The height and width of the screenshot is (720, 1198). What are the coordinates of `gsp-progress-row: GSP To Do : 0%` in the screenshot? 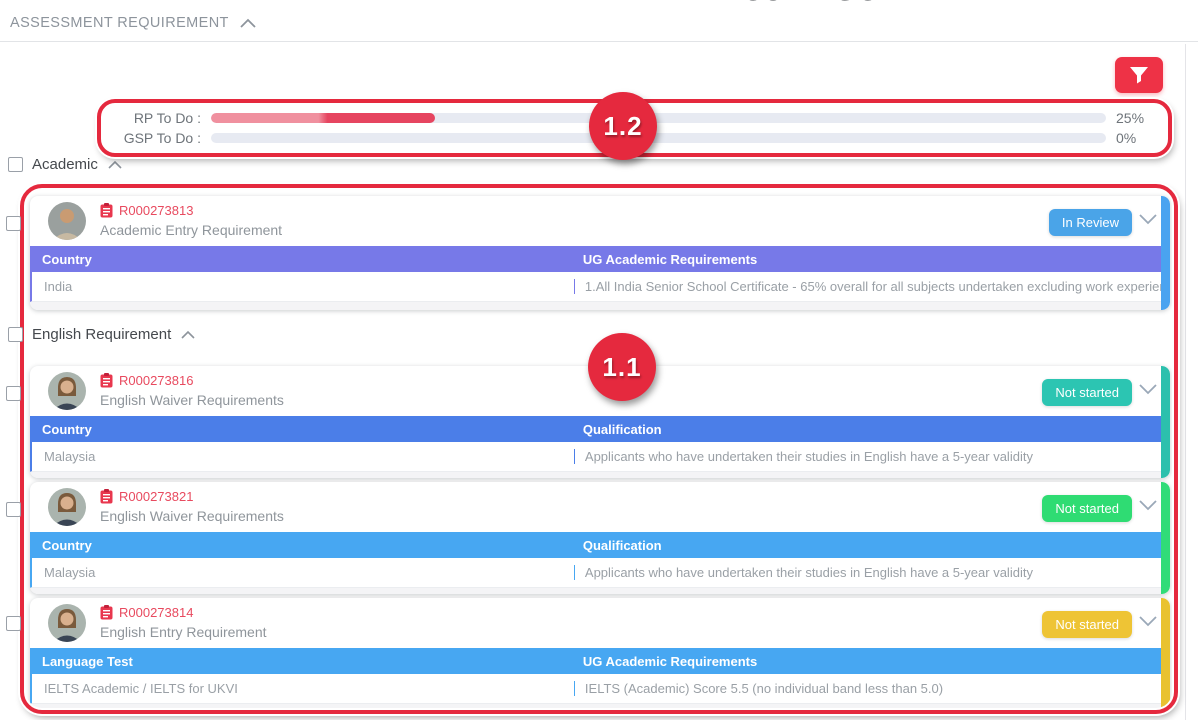 It's located at (635, 139).